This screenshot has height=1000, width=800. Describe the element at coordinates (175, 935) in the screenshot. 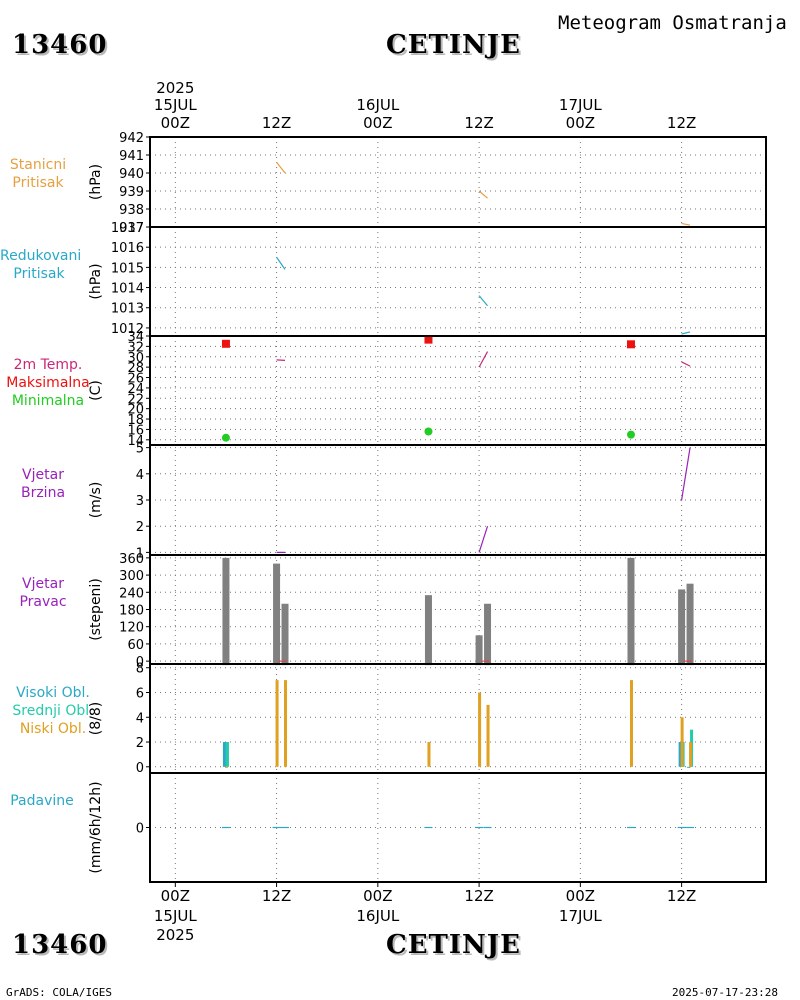

I see `bottom-year-label: 2025` at that location.